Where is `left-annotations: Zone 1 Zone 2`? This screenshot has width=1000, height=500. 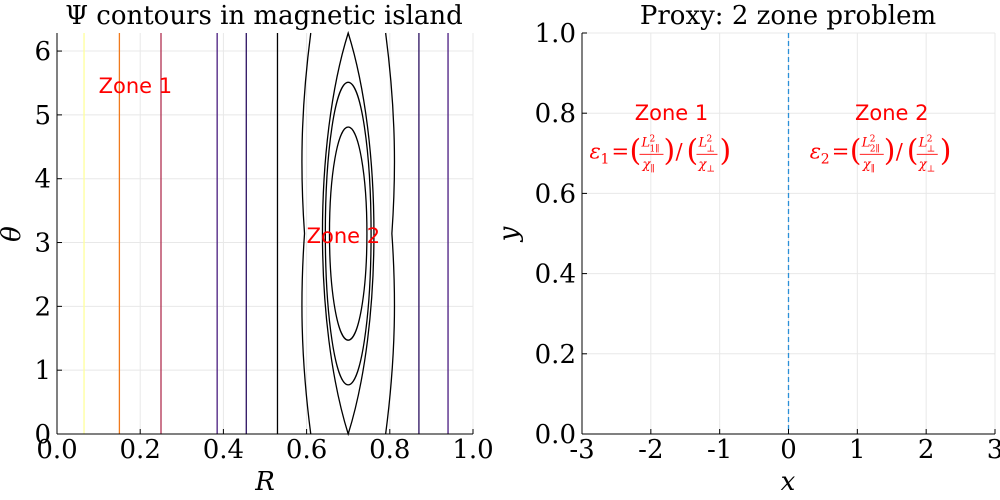 left-annotations: Zone 1 Zone 2 is located at coordinates (240, 161).